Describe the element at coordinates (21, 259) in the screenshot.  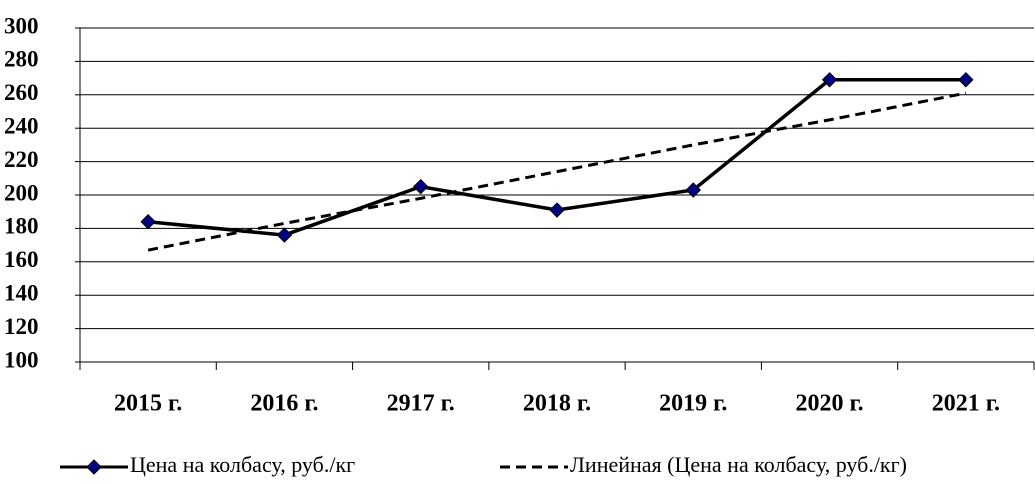
I see `y-tick-label: 160` at that location.